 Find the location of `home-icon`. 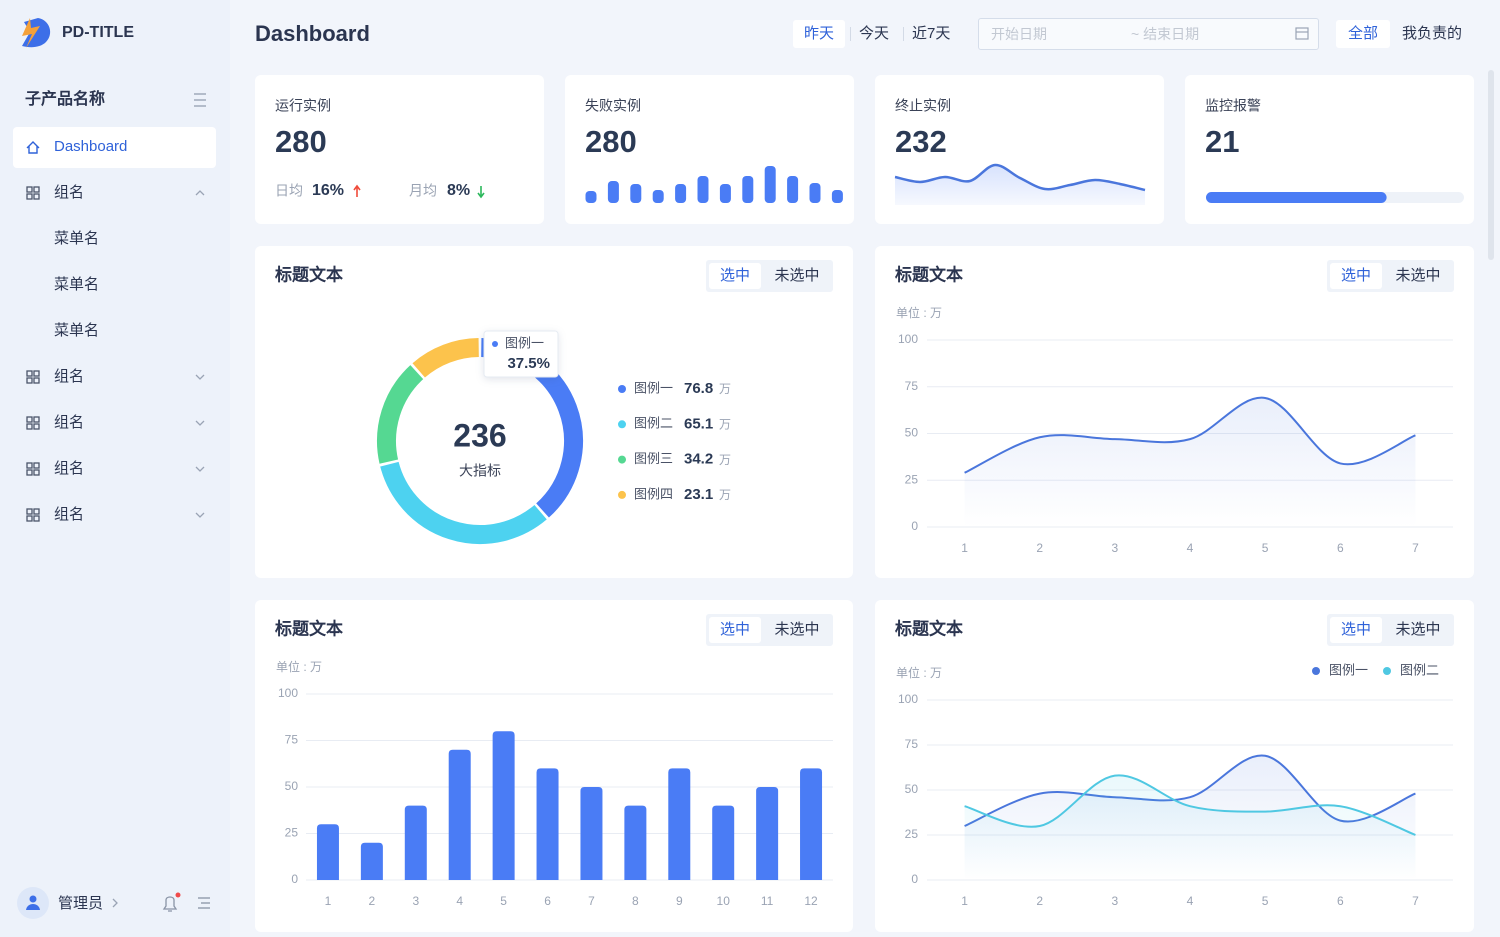

home-icon is located at coordinates (33, 147).